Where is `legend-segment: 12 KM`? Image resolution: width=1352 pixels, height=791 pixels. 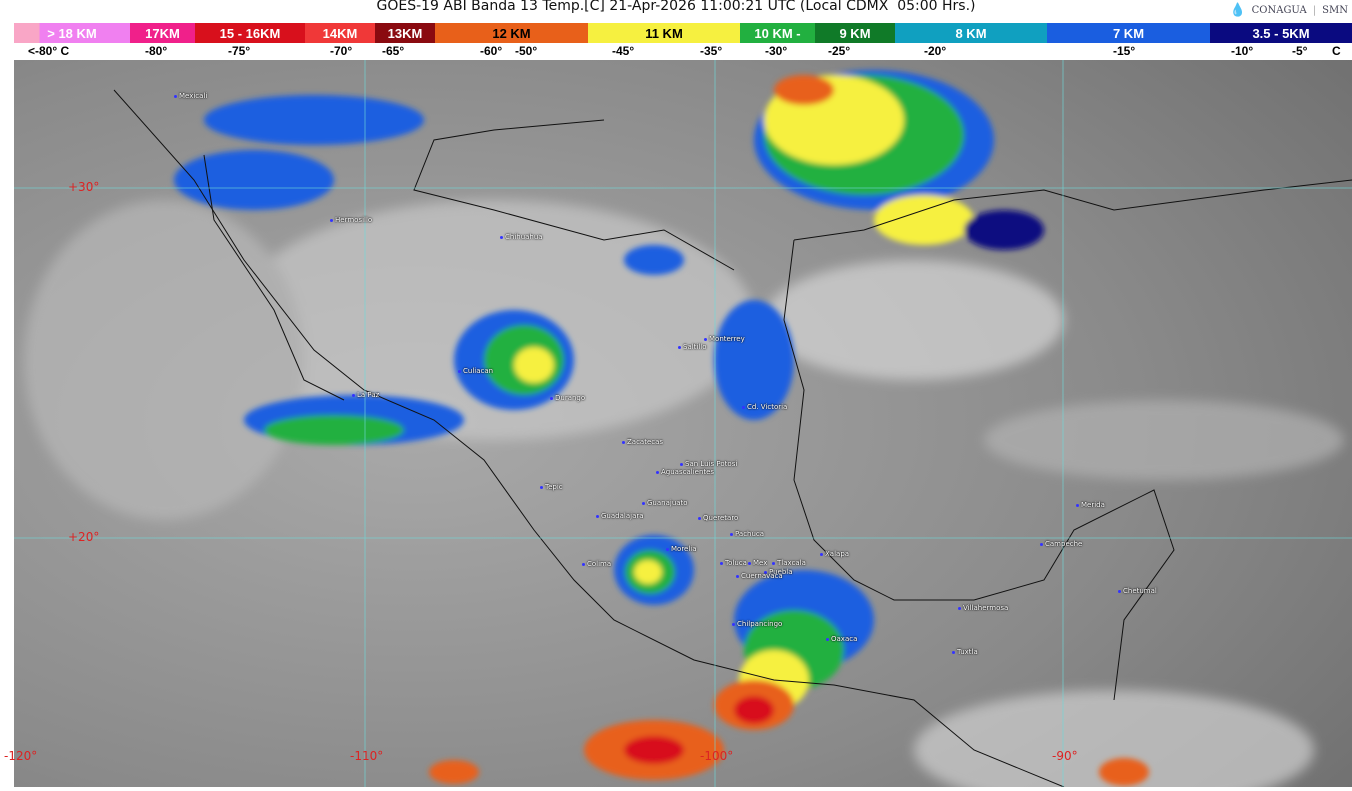
legend-segment: 12 KM is located at coordinates (511, 33).